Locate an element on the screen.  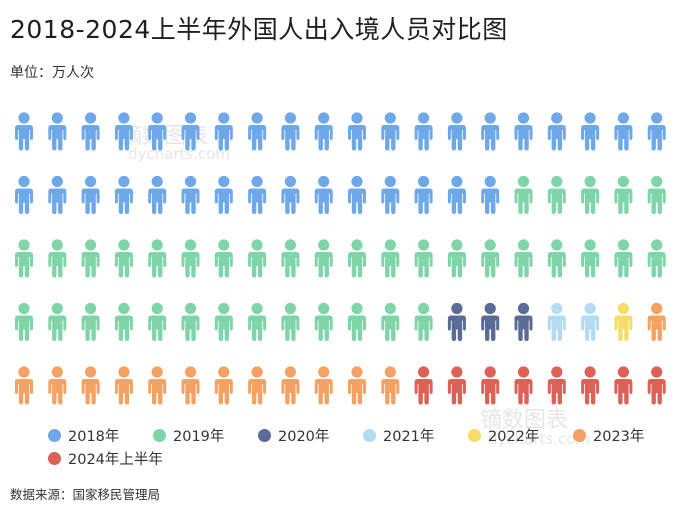
chart-title: 2018-2024上半年外国人出入境人员对比图 is located at coordinates (259, 29).